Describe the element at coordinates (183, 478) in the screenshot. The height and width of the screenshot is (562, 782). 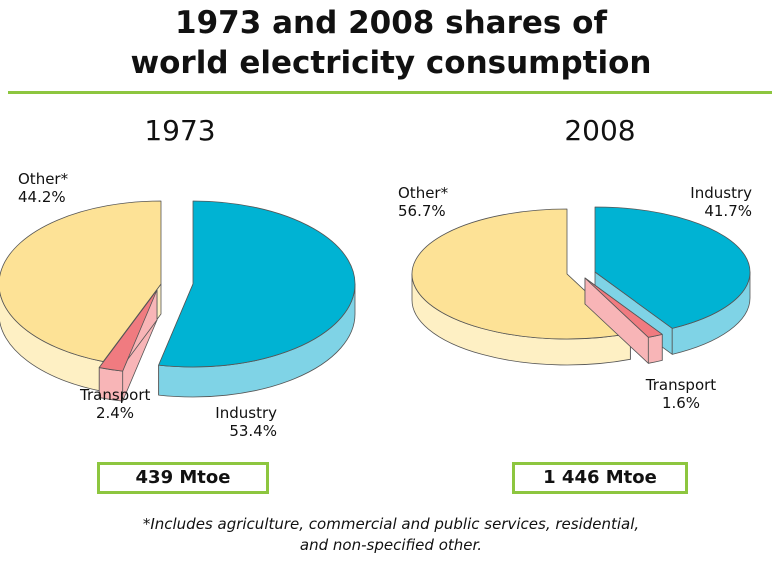
I see `total-1973-badge: 439 Mtoe` at that location.